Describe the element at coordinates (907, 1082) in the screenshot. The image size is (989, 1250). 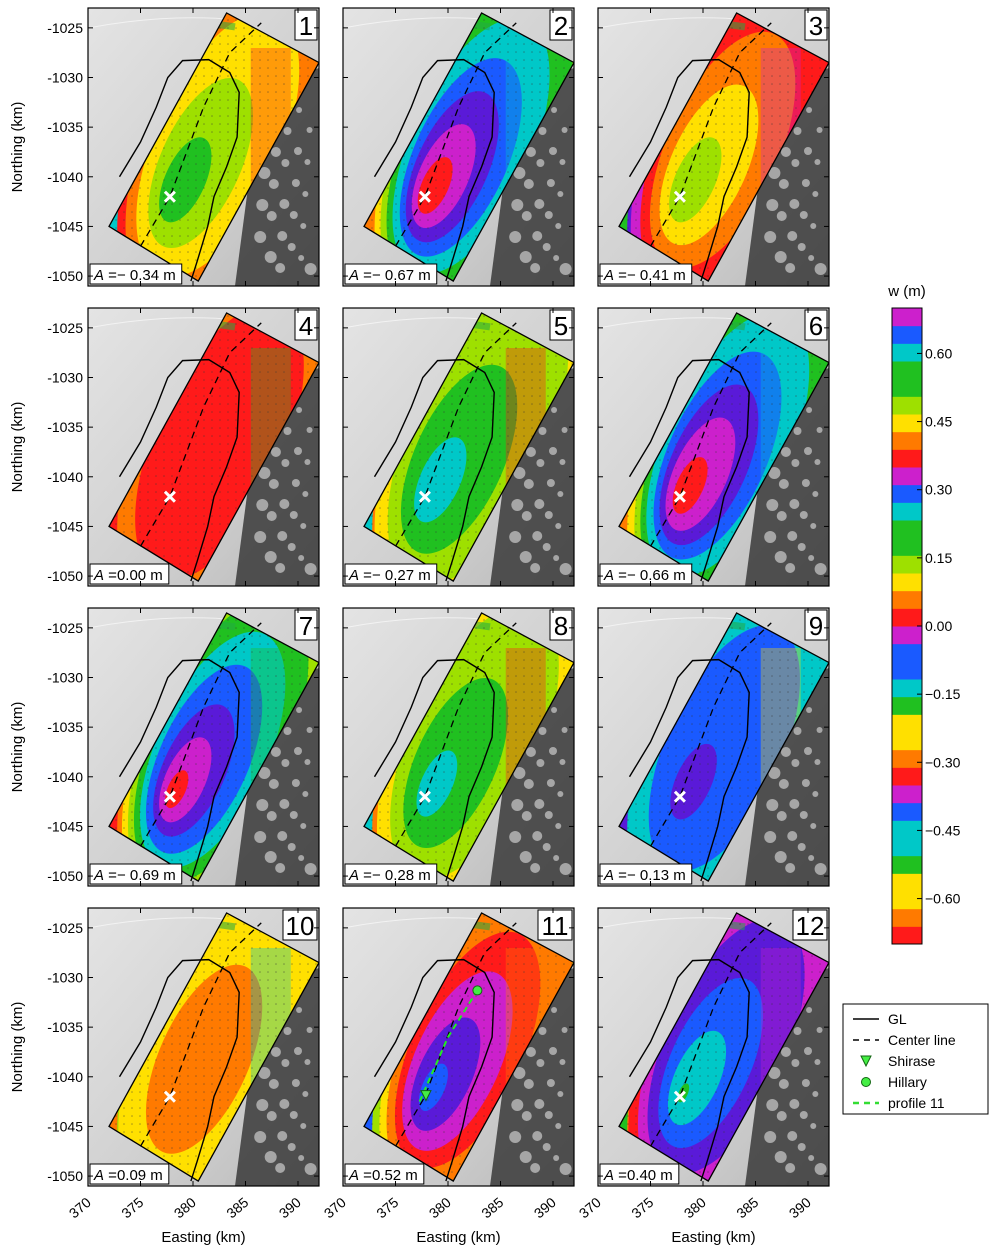
I see `legend-label: Hillary` at that location.